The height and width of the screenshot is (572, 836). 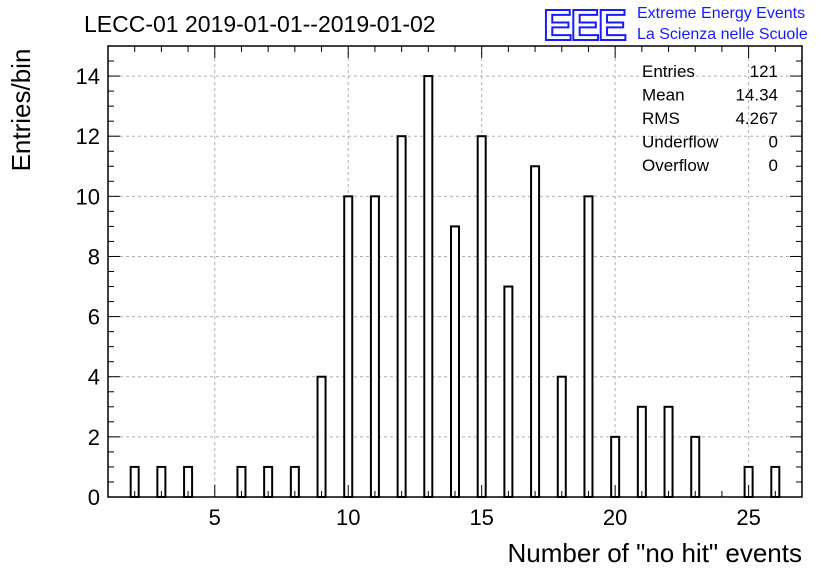 I want to click on y-tick-label: 4, so click(x=94, y=377).